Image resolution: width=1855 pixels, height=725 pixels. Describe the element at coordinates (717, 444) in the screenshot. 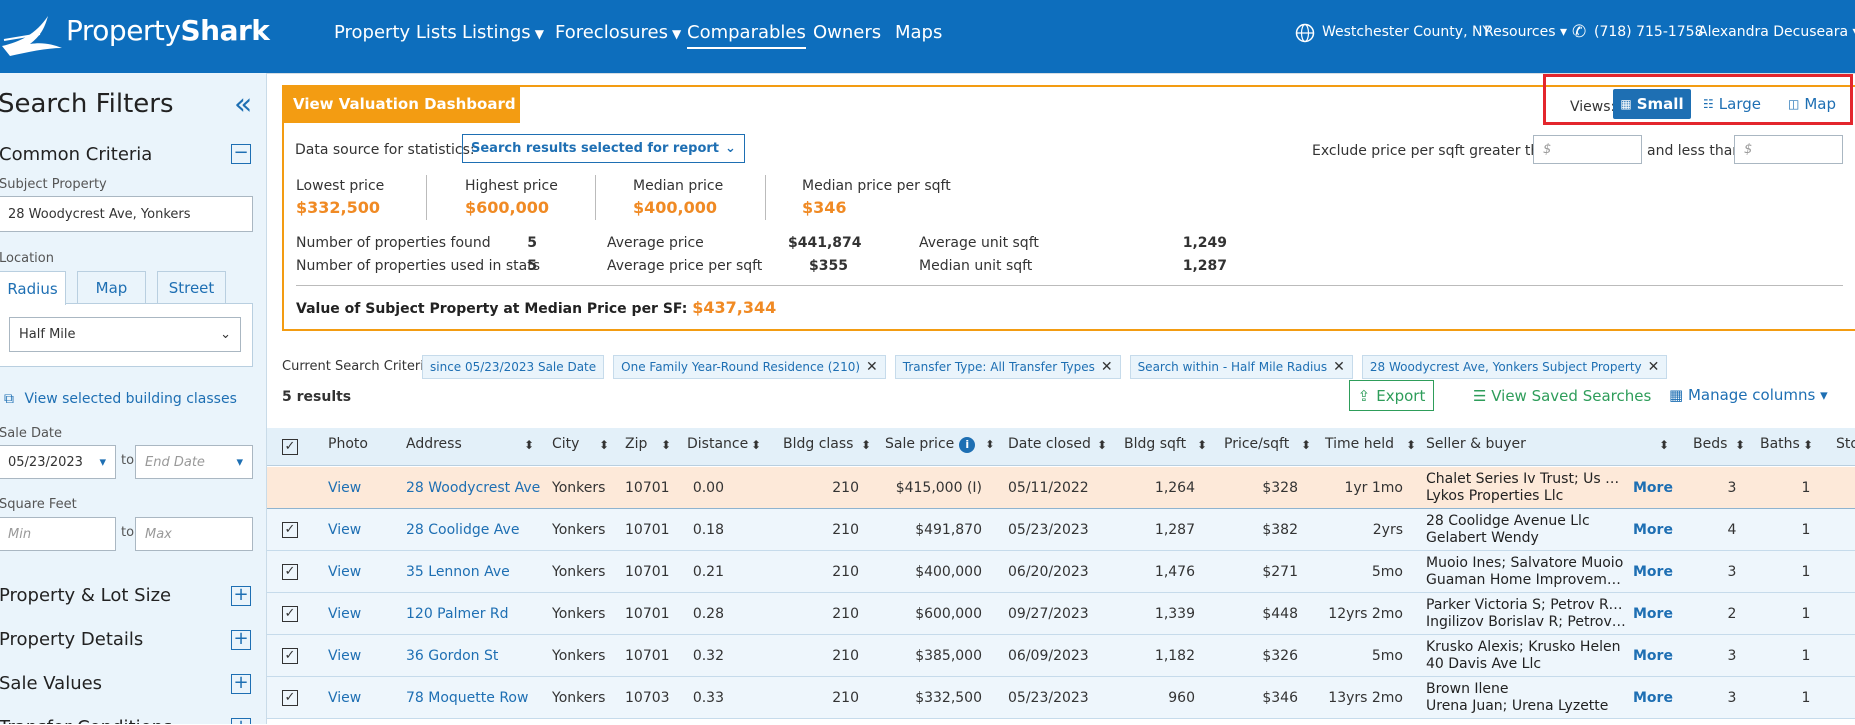

I see `column-header: Distance` at that location.